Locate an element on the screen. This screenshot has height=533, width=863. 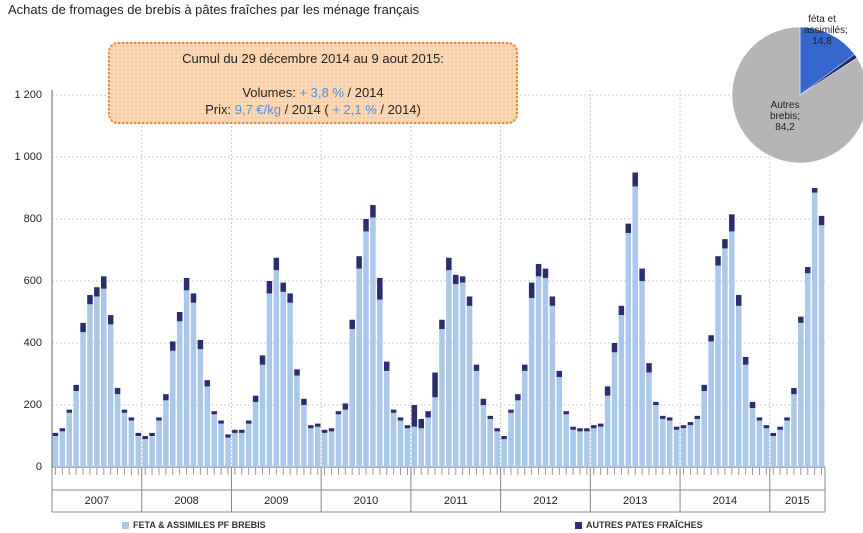
annotation-text: / 2014 is located at coordinates (363, 92).